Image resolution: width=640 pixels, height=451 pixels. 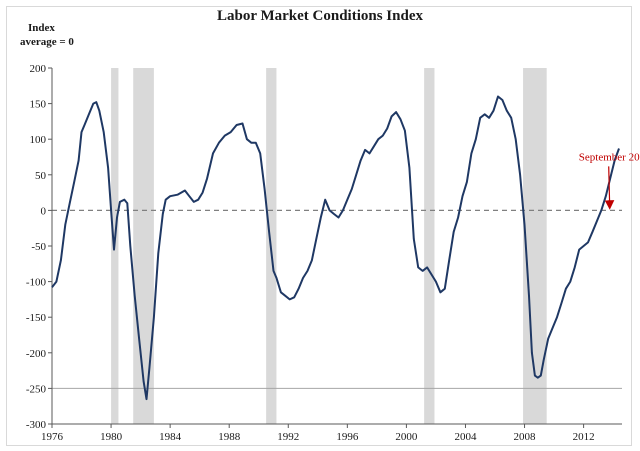 I want to click on y-tick-label: 50, so click(x=41, y=176).